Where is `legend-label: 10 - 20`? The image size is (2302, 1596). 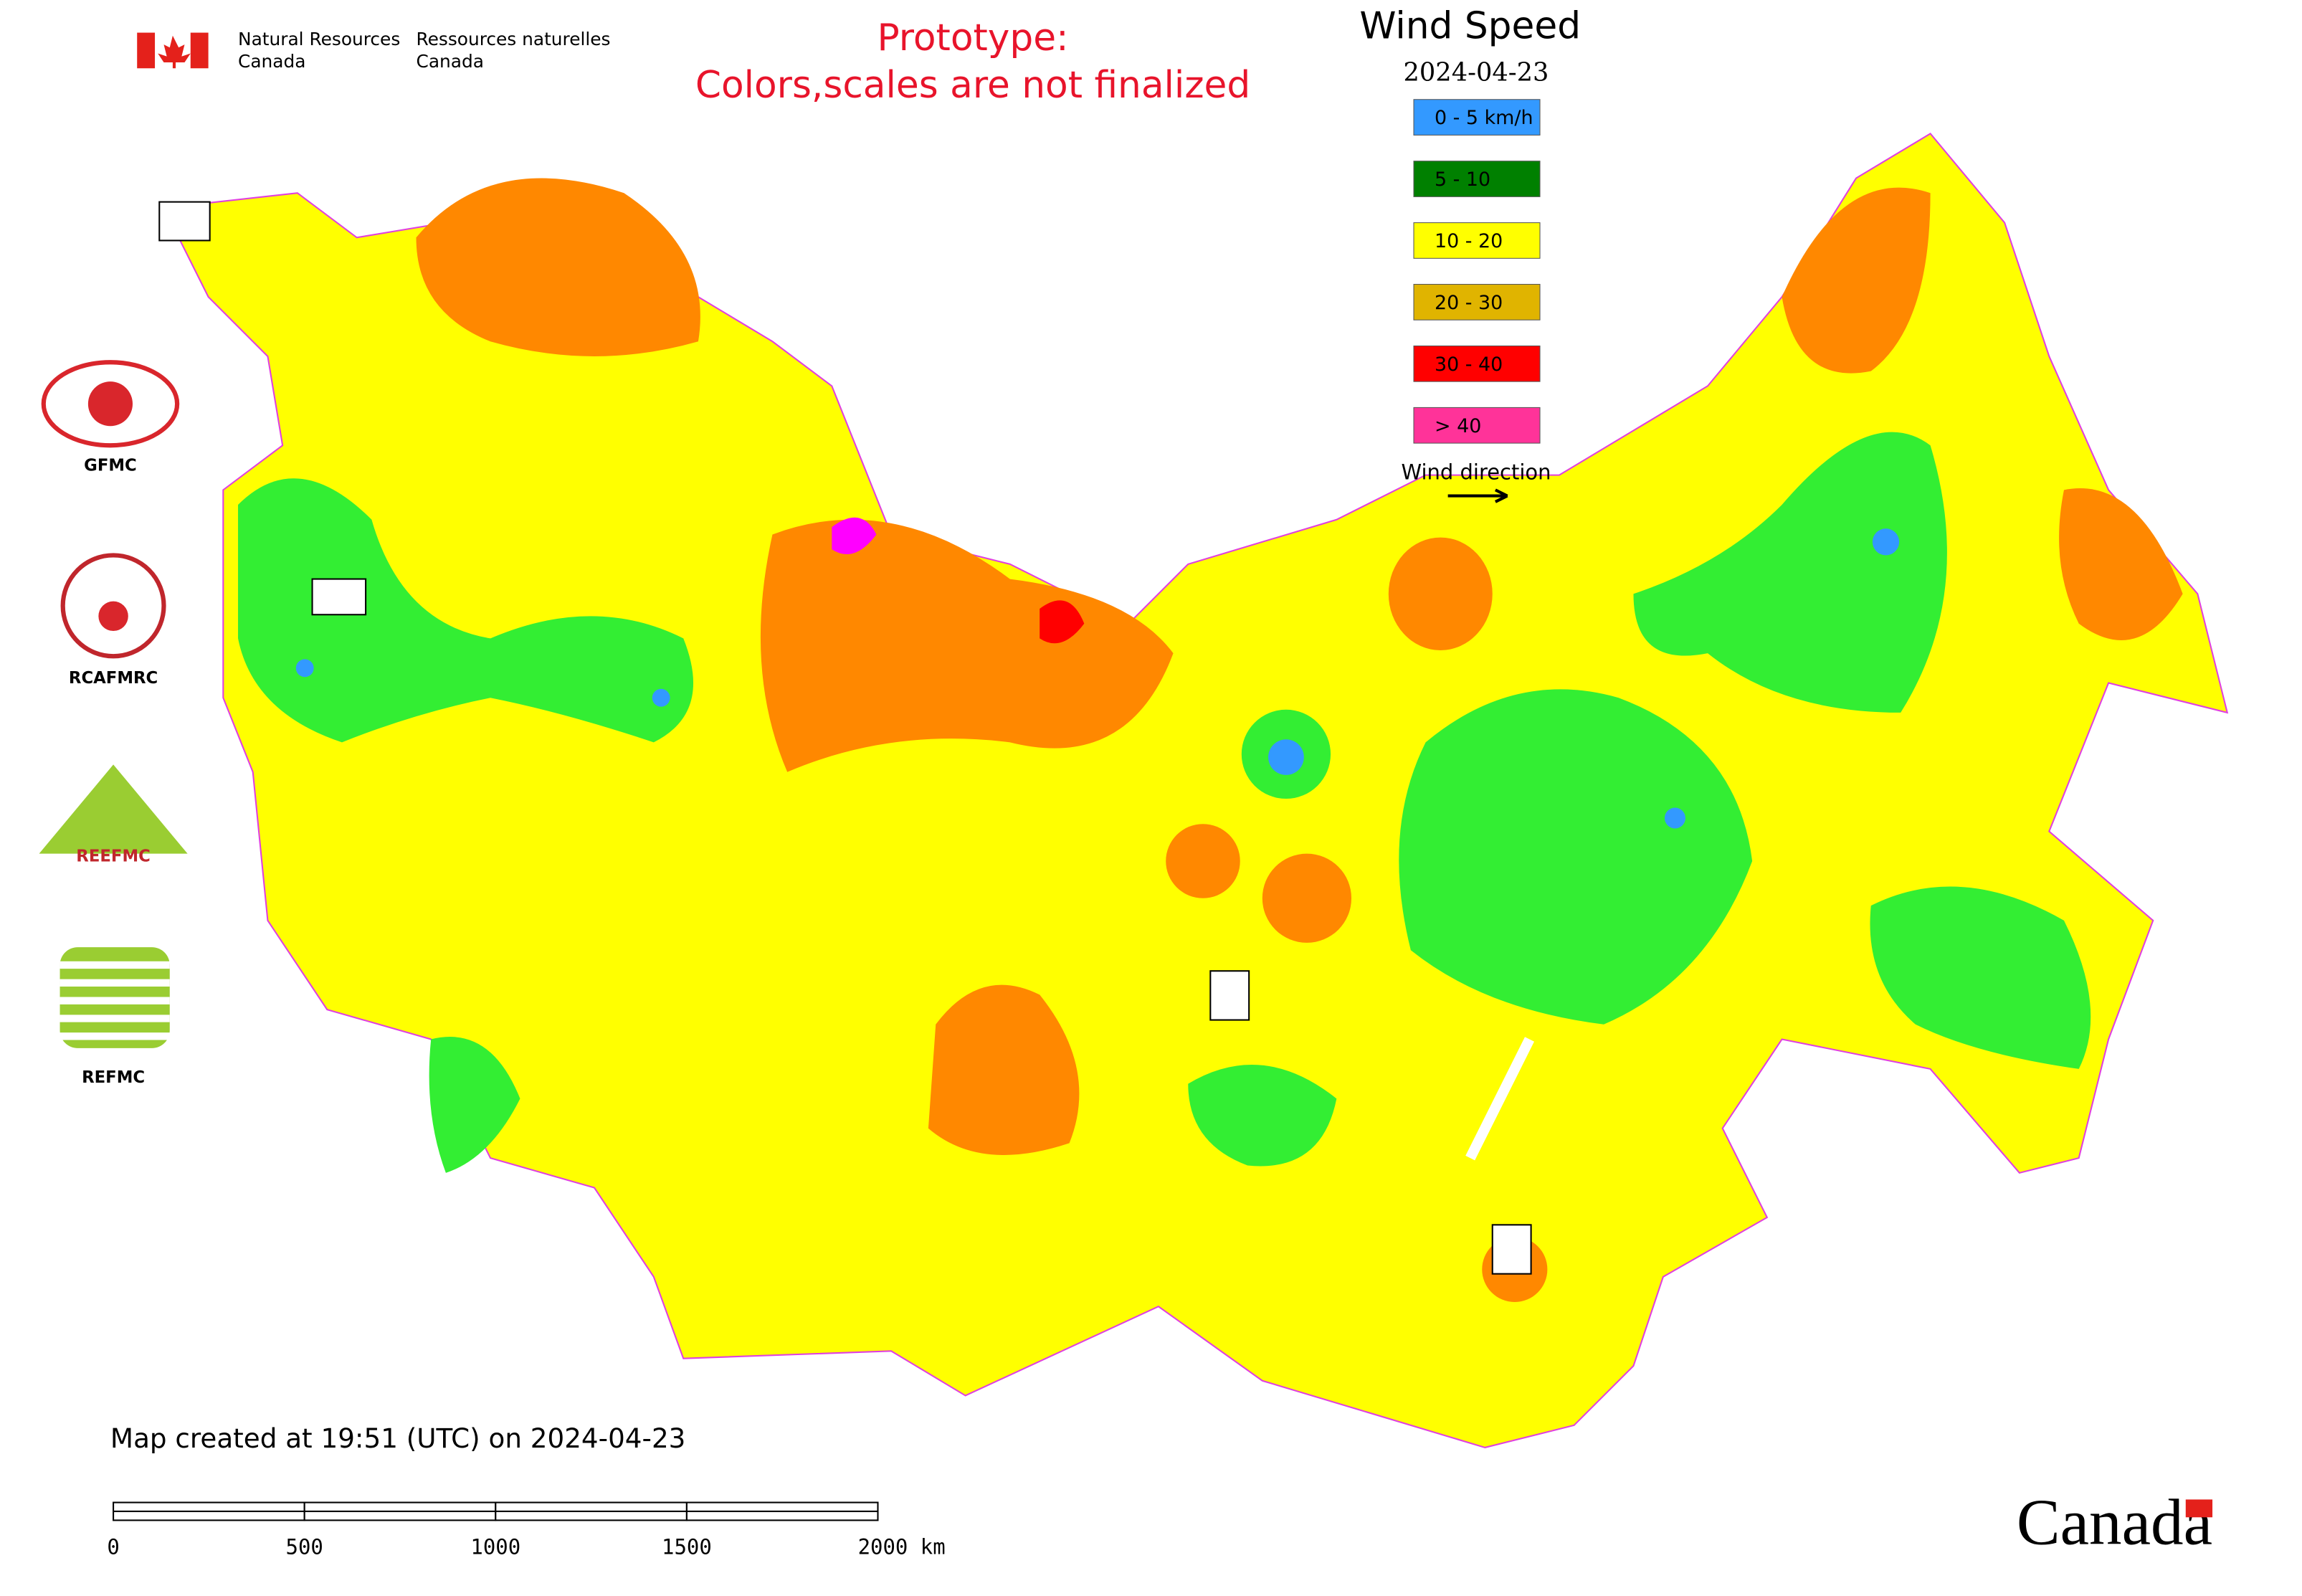 legend-label: 10 - 20 is located at coordinates (1469, 241).